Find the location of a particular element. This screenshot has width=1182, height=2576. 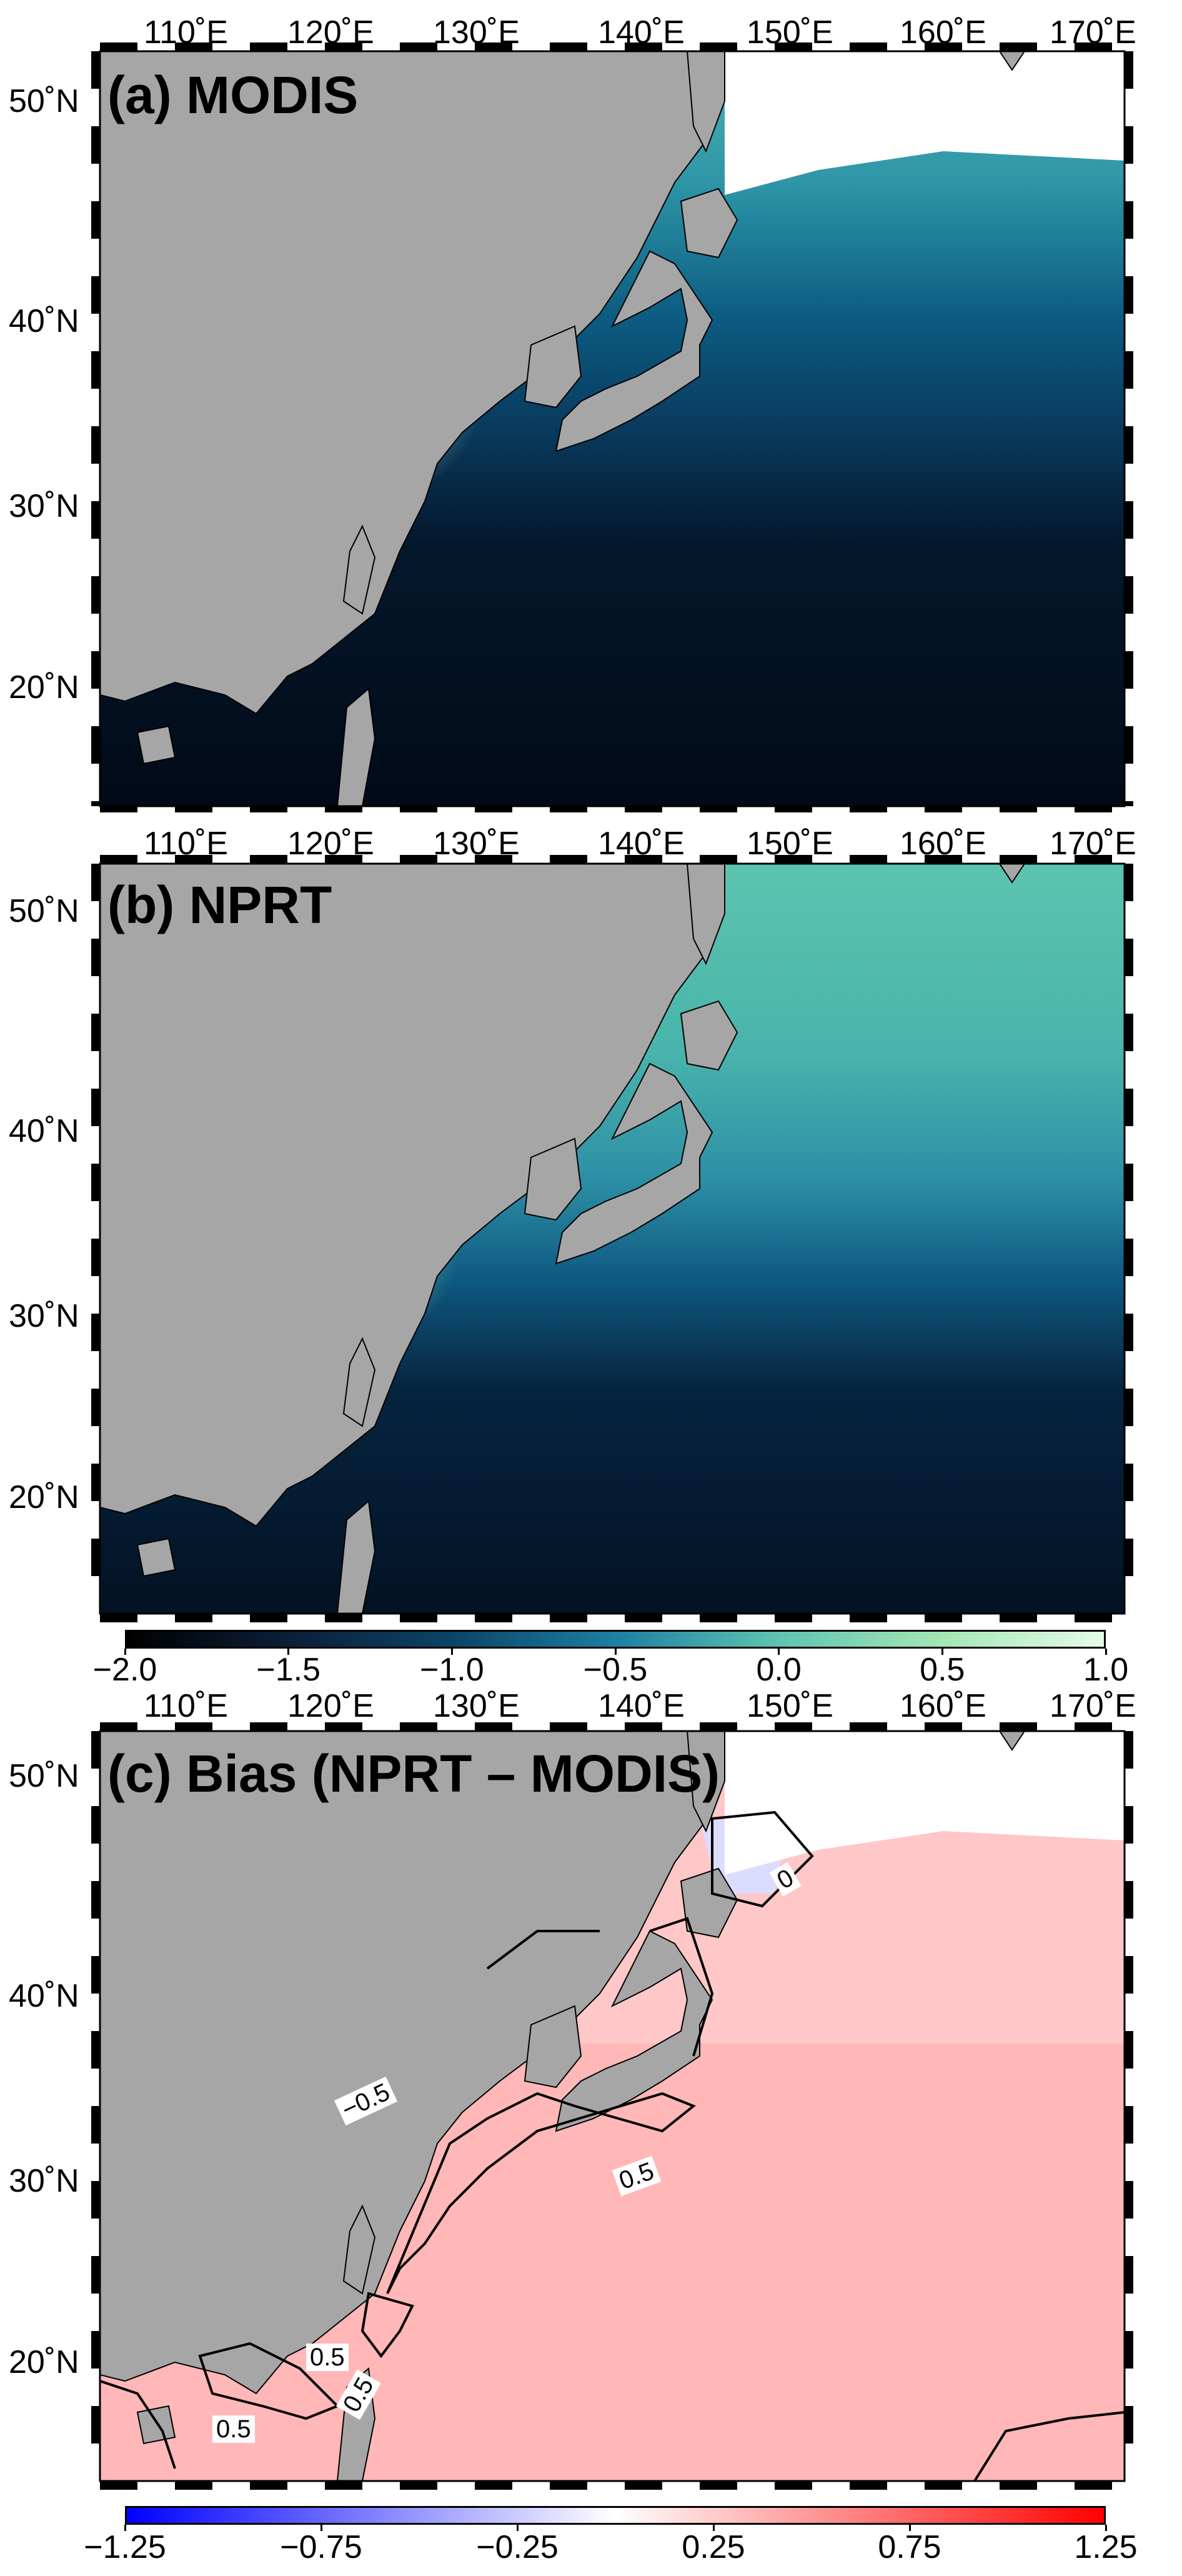

lon-tick-120: 120˚E is located at coordinates (330, 1706).